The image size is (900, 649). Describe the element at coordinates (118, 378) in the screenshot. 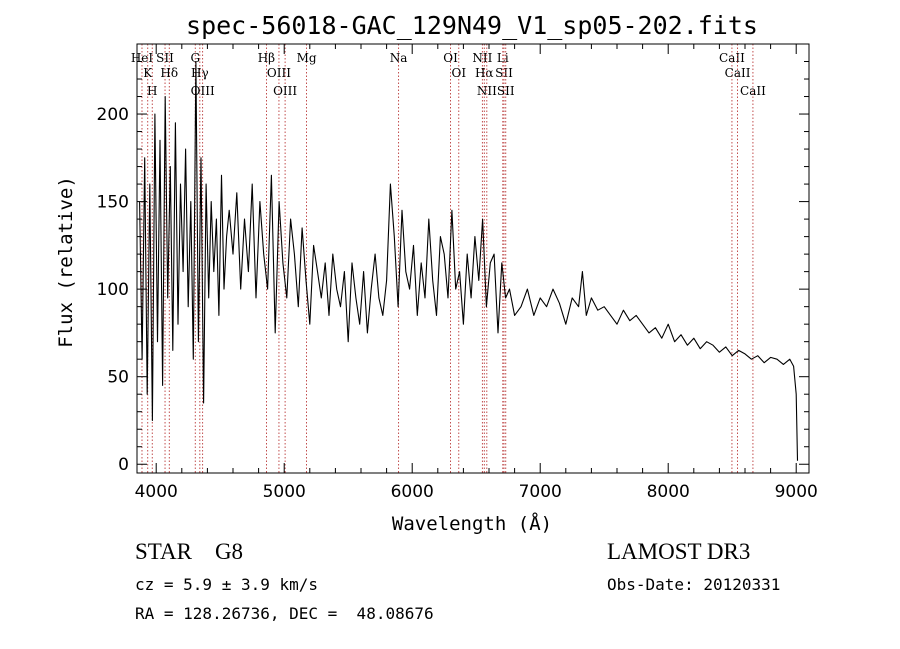

I see `y-tick-label: 50` at that location.